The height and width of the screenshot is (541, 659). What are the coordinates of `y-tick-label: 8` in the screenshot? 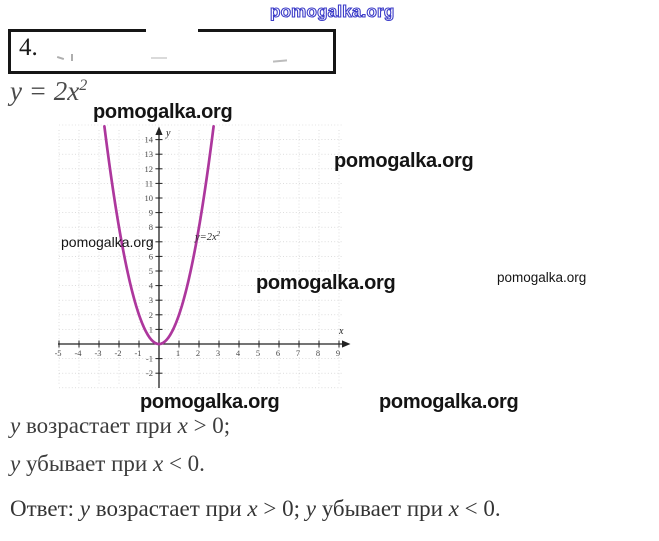 It's located at (151, 227).